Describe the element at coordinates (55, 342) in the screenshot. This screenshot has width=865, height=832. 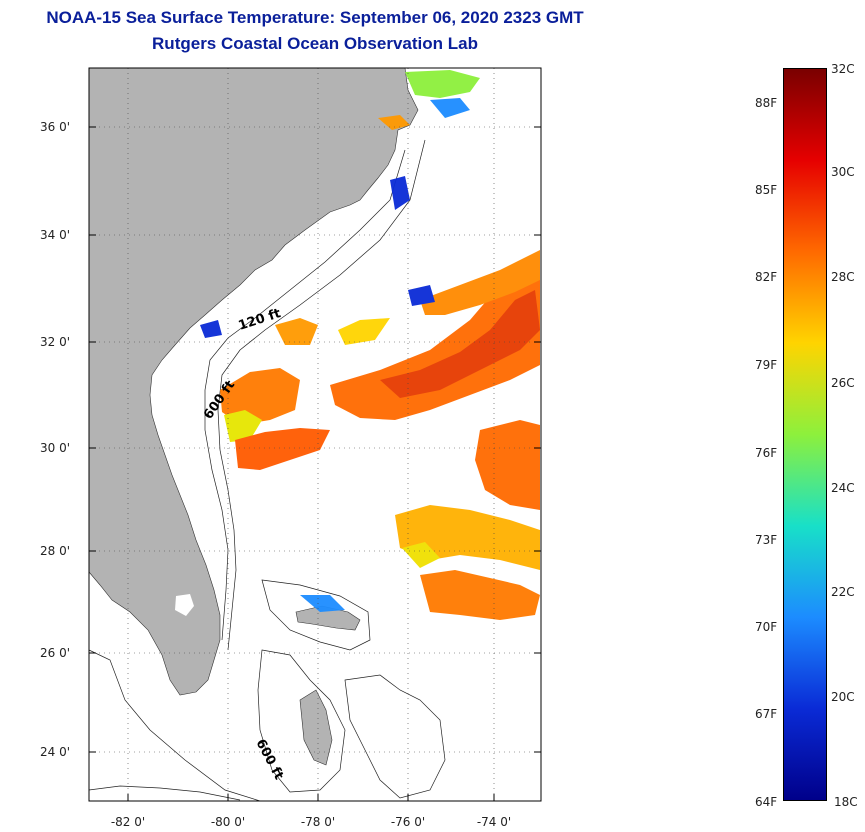
I see `lat-tick-label: 32 0'` at that location.